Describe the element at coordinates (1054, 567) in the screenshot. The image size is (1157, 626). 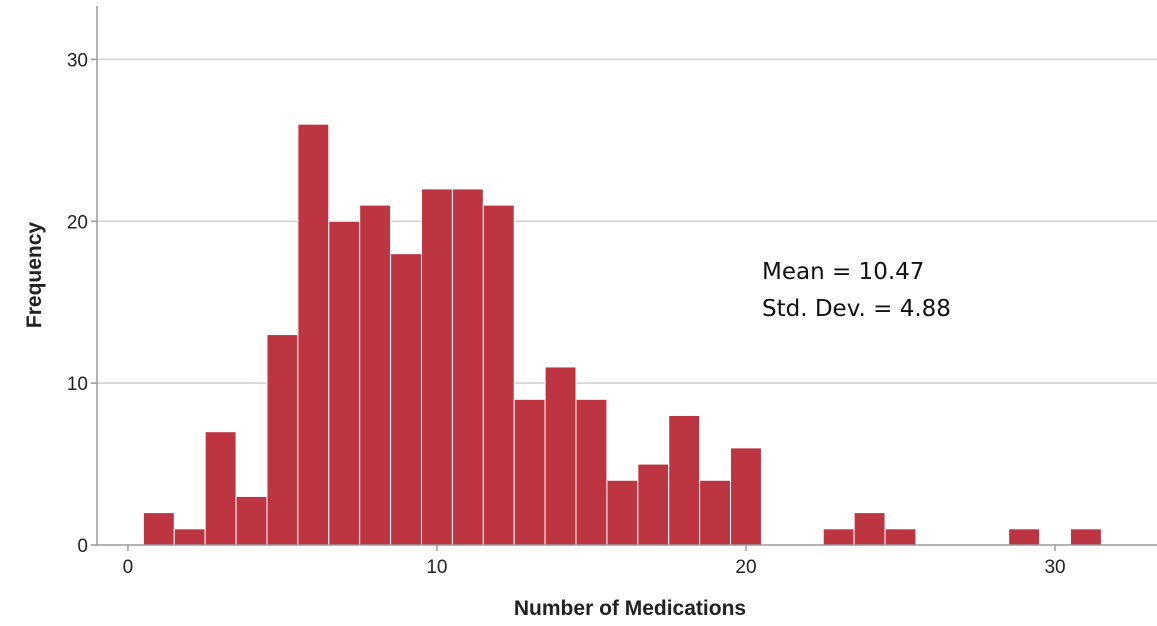
I see `x-tick-label-30: 30` at that location.